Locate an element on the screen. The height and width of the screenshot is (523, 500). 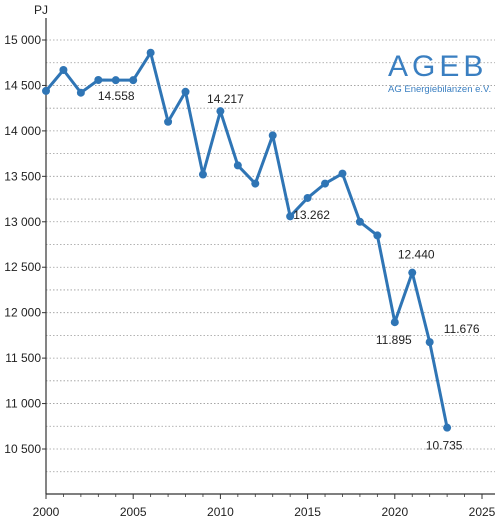
x-axis-ticks: 2000 2005 2010 2015 2020 2025 is located at coordinates (264, 506).